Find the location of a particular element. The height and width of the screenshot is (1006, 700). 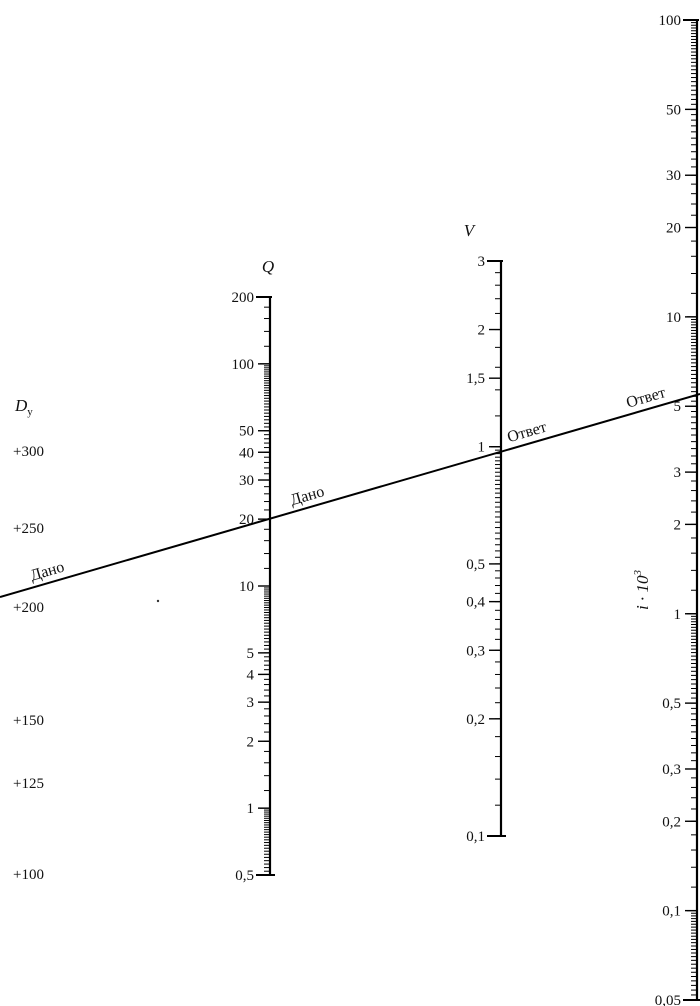

q-tick-label: 5 is located at coordinates (251, 654).